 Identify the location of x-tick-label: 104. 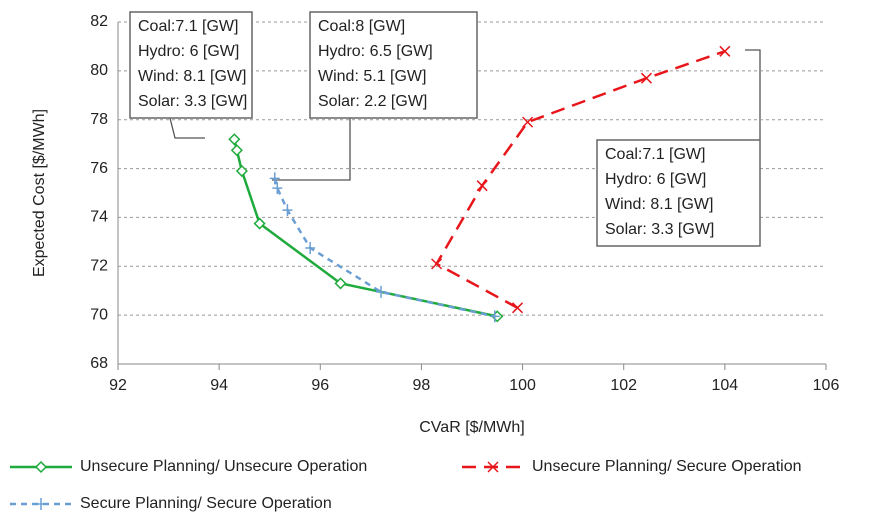
(725, 385).